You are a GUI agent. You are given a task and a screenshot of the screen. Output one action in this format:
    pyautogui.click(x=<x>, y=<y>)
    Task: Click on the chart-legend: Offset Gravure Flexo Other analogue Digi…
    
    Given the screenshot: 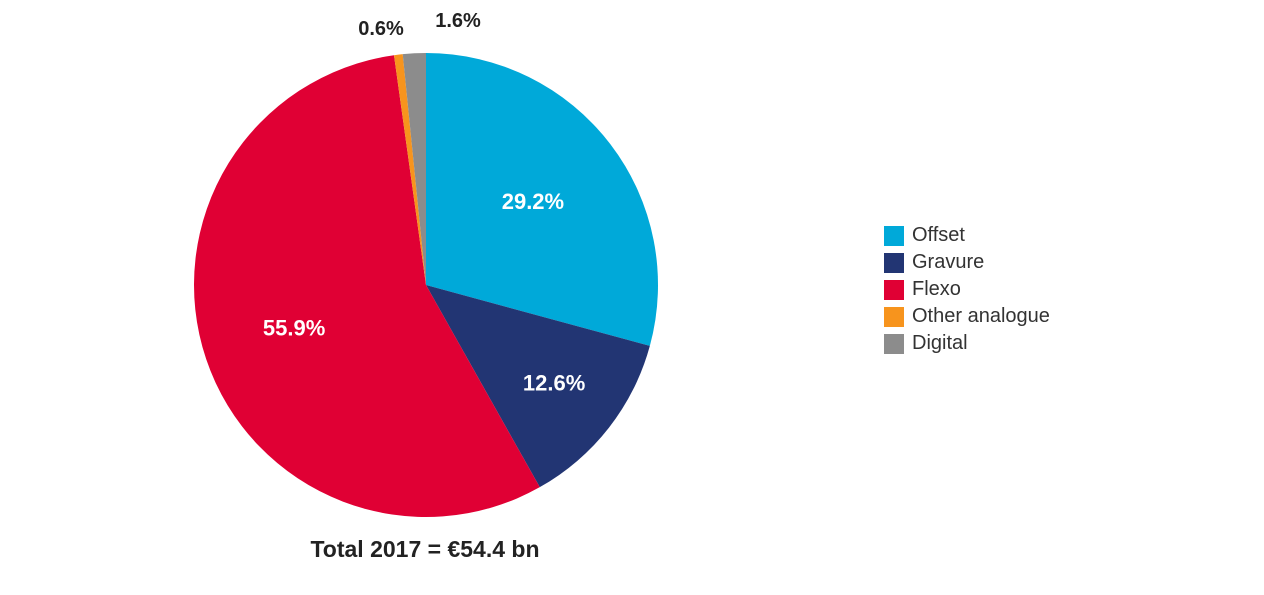 What is the action you would take?
    pyautogui.click(x=967, y=289)
    